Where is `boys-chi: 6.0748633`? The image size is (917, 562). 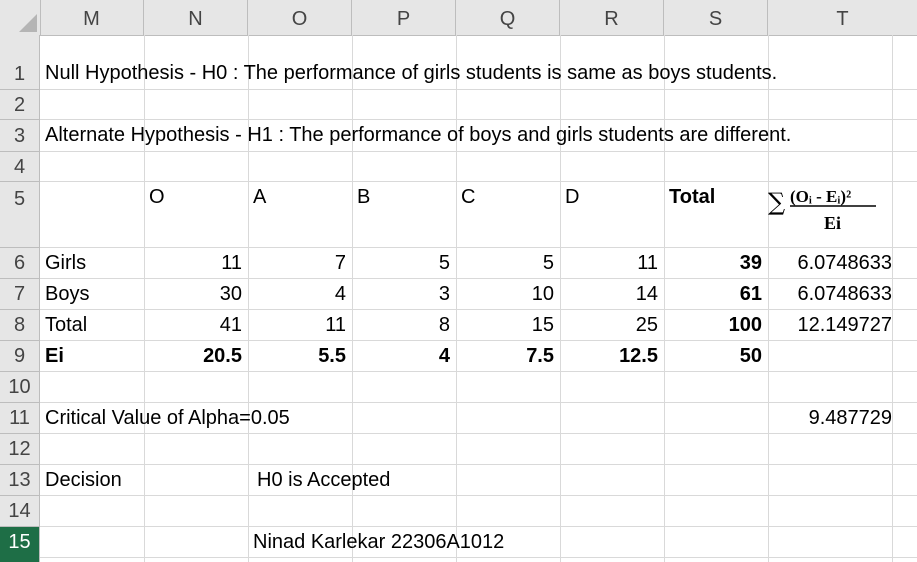 boys-chi: 6.0748633 is located at coordinates (844, 294).